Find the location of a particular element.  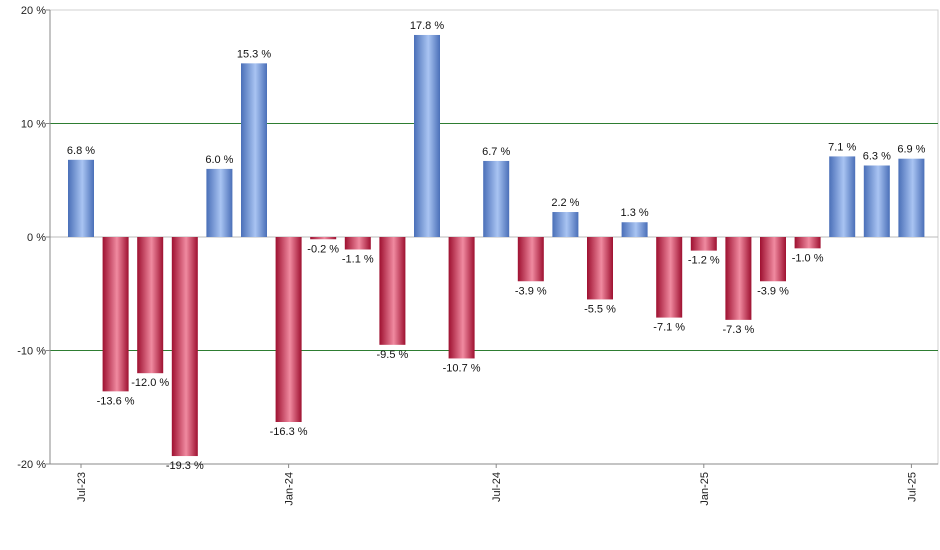

data-label-Oct-23: -19.3 % is located at coordinates (185, 466).